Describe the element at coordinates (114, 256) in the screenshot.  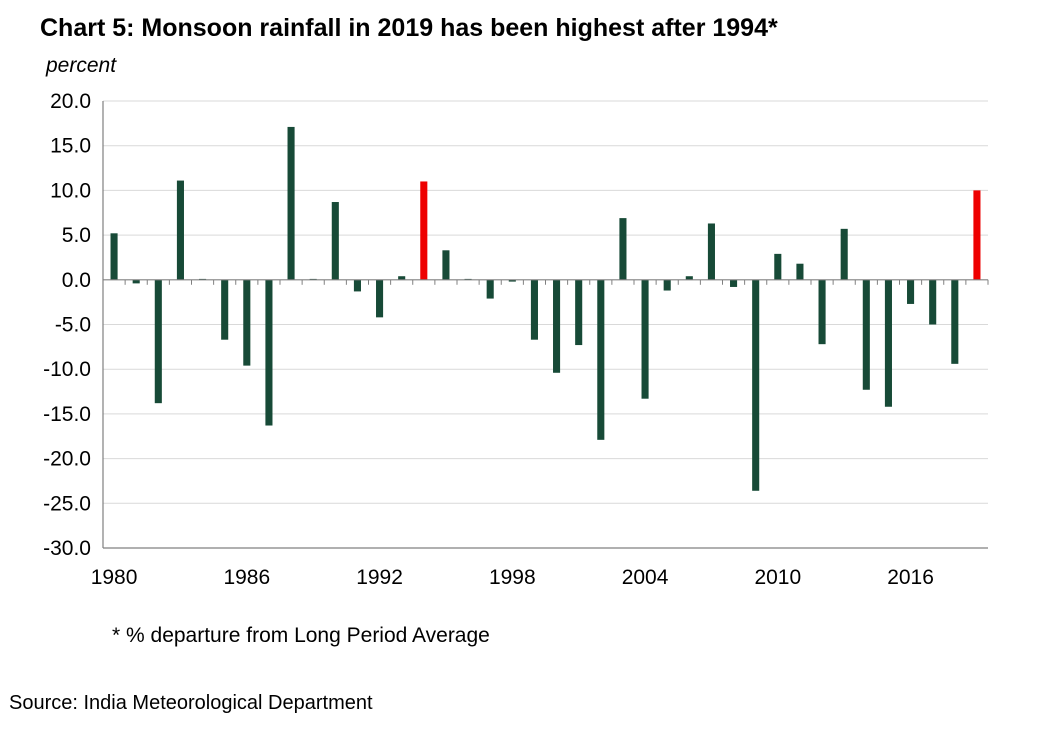
I see `bar-1980` at that location.